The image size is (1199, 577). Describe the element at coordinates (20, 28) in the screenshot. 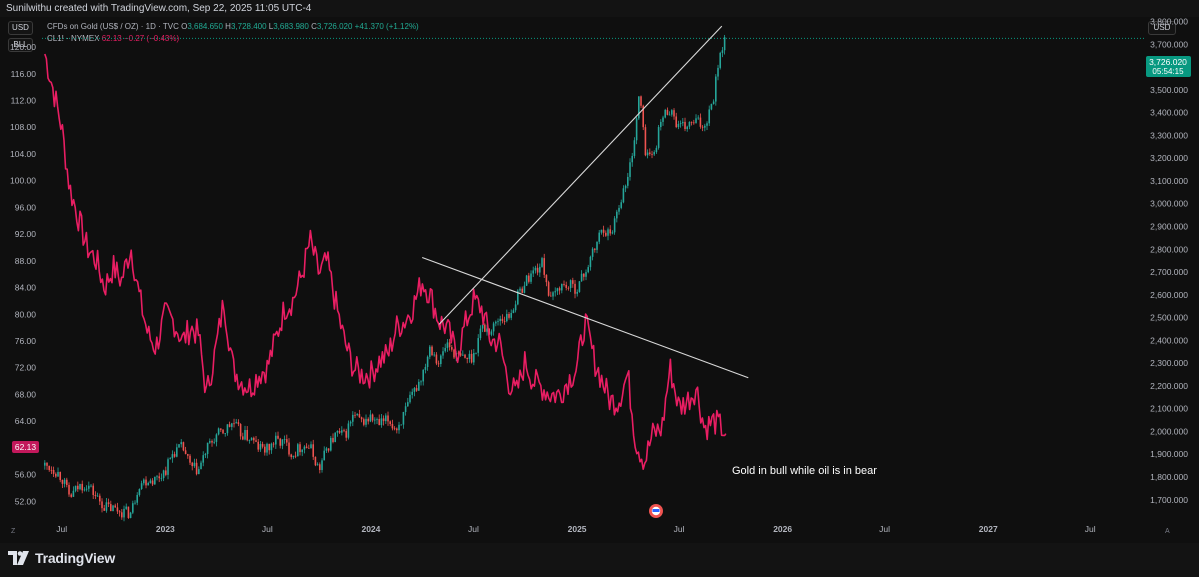

I see `left-scale-currency-button: USD` at that location.